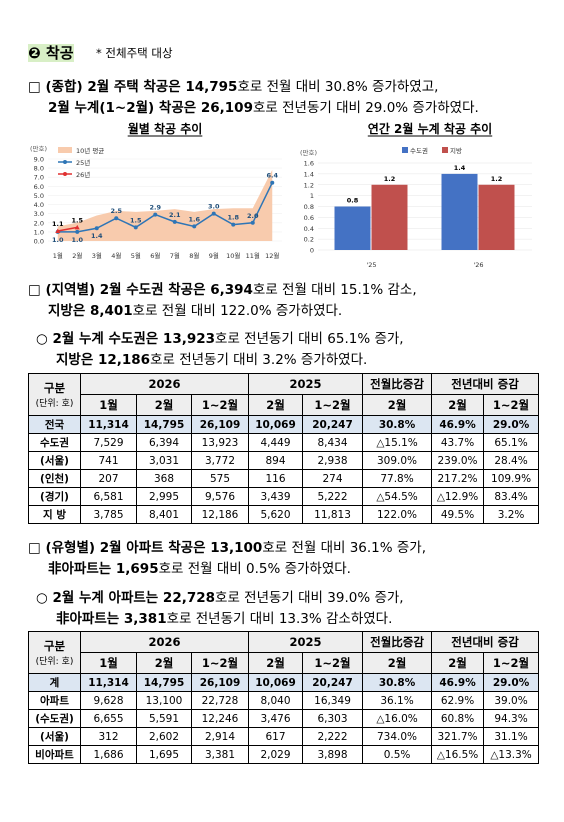  What do you see at coordinates (164, 424) in the screenshot?
I see `table-cell: 14,795` at bounding box center [164, 424].